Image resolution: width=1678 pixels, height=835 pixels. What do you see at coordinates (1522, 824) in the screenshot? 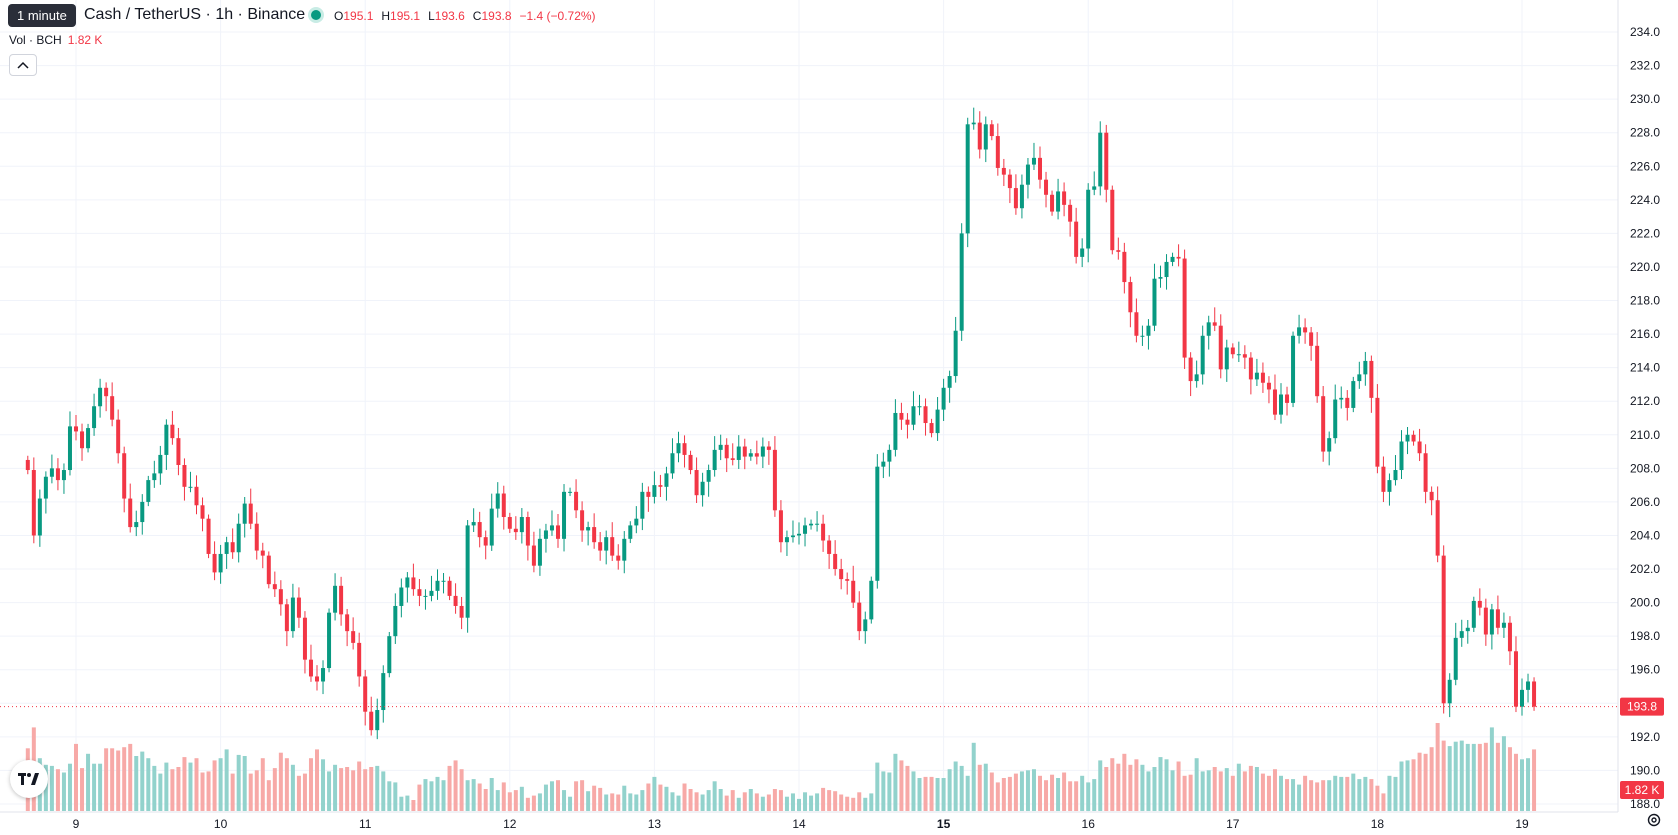
I see `x-tick-label: 19` at bounding box center [1522, 824].